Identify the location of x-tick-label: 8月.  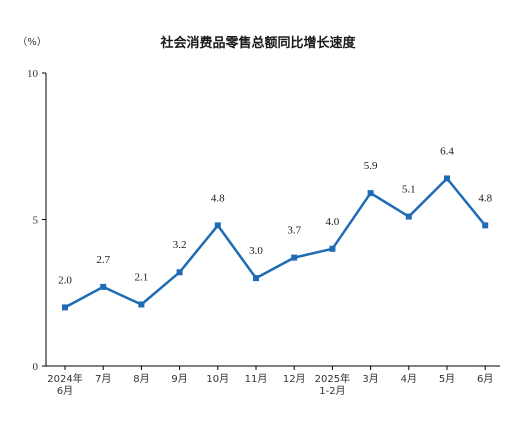
(141, 379).